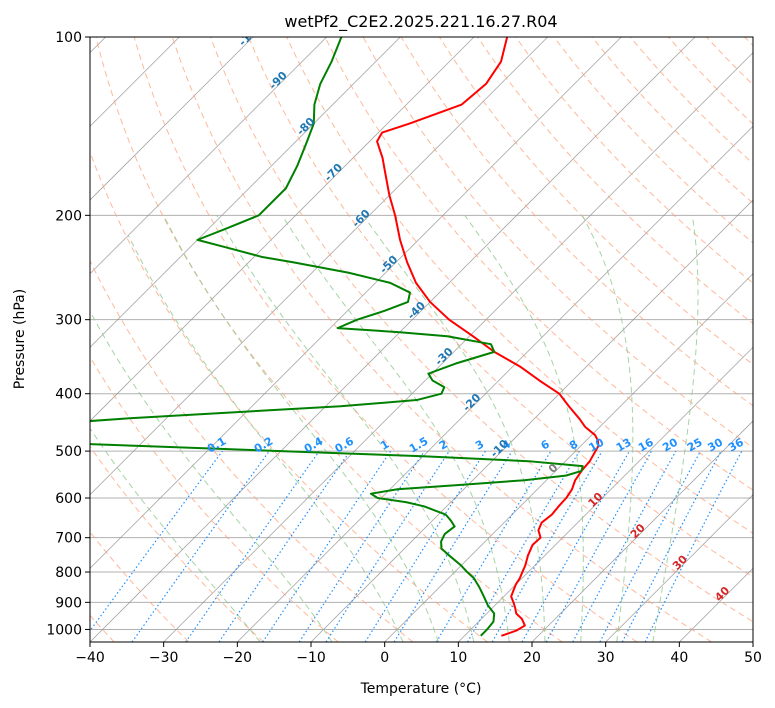  Describe the element at coordinates (311, 658) in the screenshot. I see `x-tick-label: −10` at that location.